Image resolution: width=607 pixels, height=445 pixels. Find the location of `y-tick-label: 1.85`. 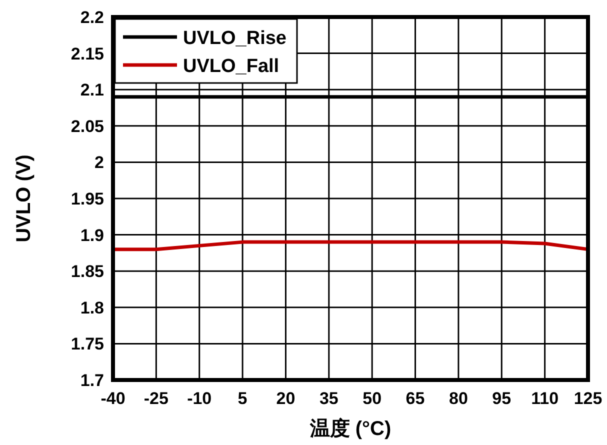

y-tick-label: 1.85 is located at coordinates (87, 272).